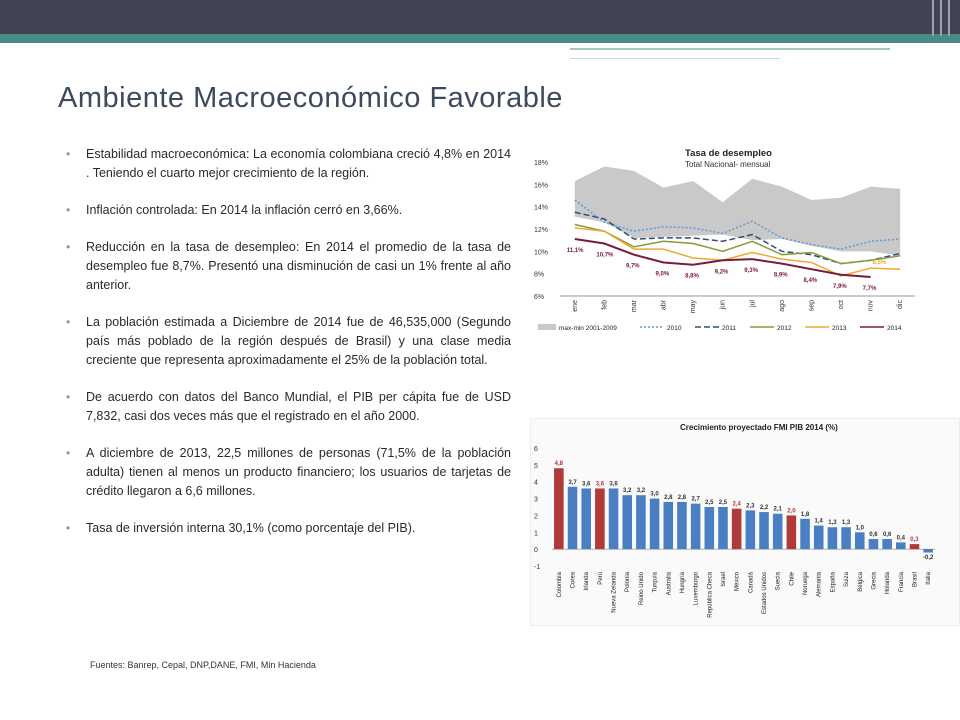 The height and width of the screenshot is (720, 960). Describe the element at coordinates (759, 427) in the screenshot. I see `chart-title: Crecimiento proyectado FMI PIB 2014 (%)` at that location.